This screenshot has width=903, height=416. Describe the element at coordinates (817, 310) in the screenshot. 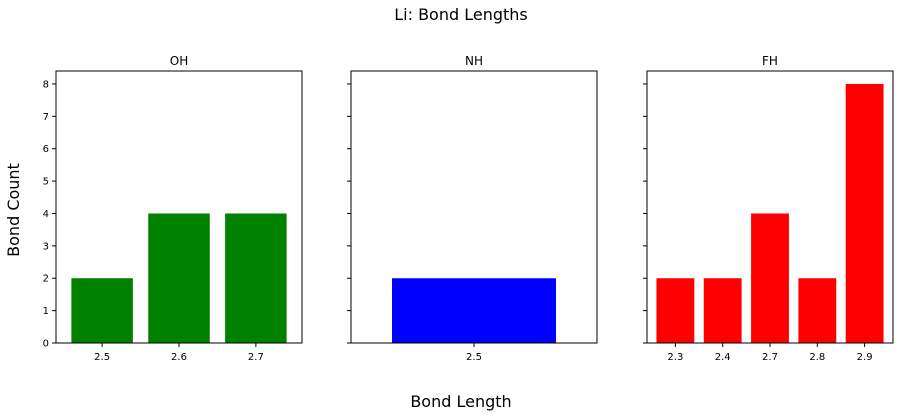

I see `bar-2.8` at that location.